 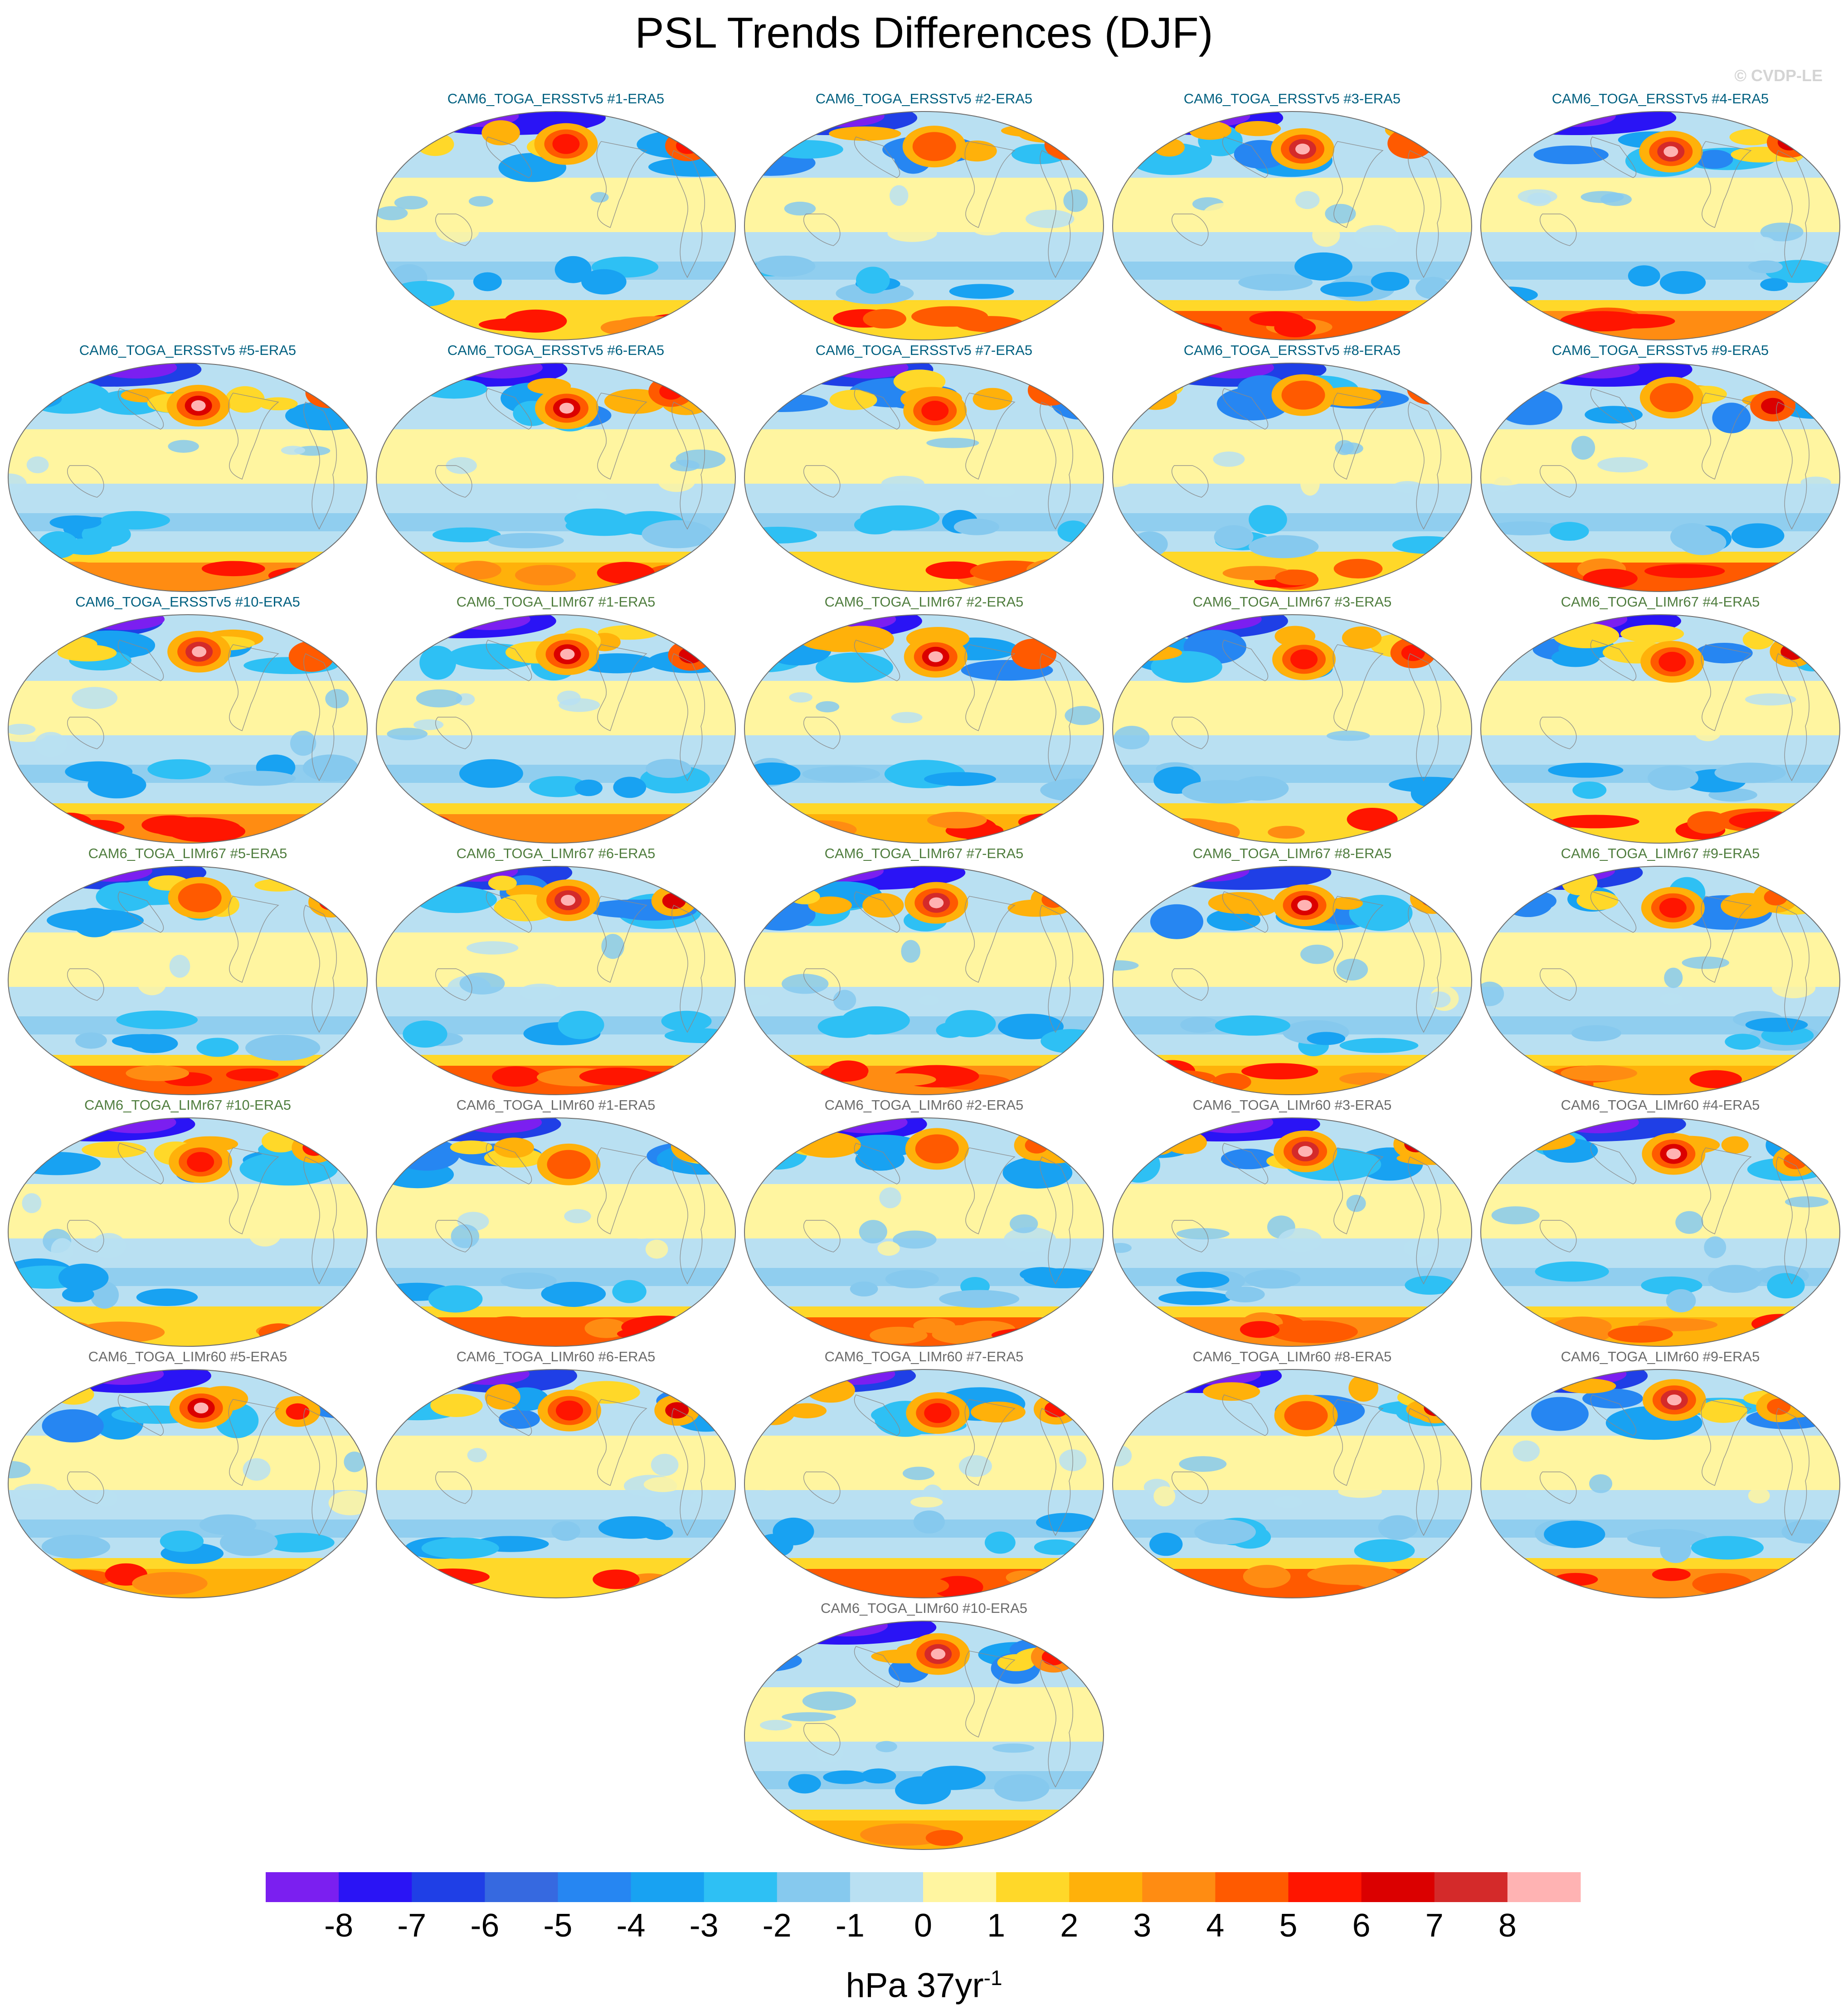 I want to click on map-panel: CAM6_TOGA_LIMr67 #7-ERA5, so click(x=924, y=971).